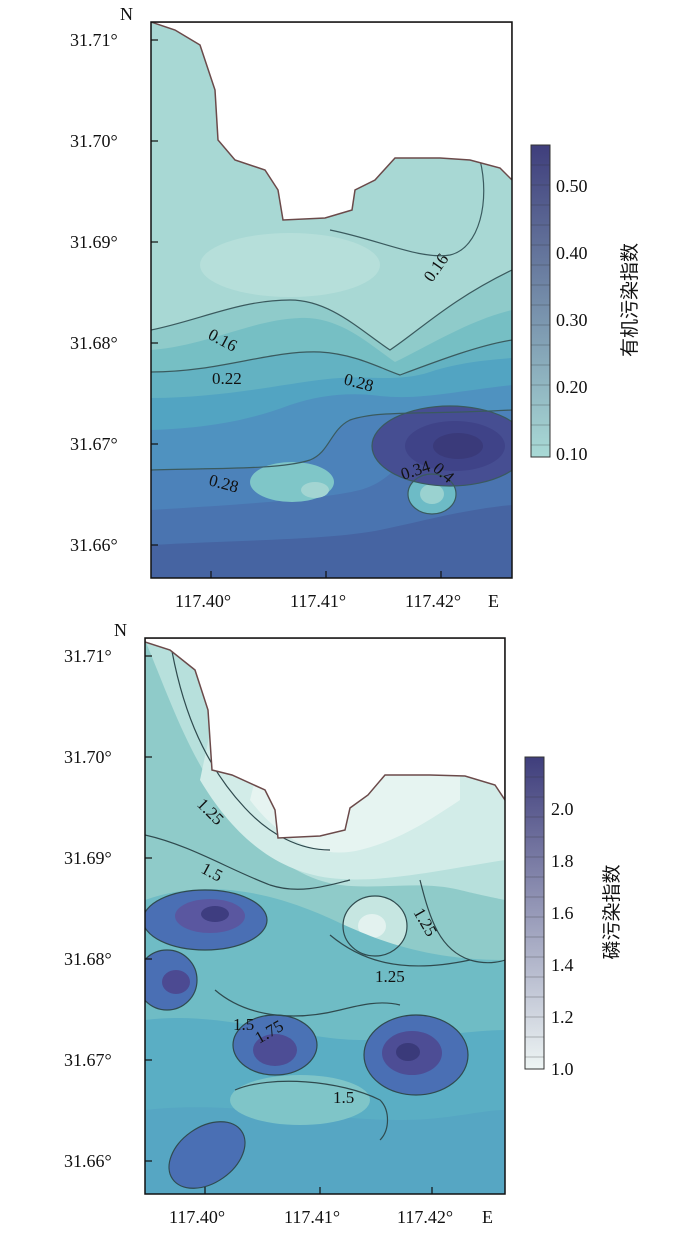 The width and height of the screenshot is (700, 1242). What do you see at coordinates (94, 444) in the screenshot?
I see `organic-lat-tick: 31.67°` at bounding box center [94, 444].